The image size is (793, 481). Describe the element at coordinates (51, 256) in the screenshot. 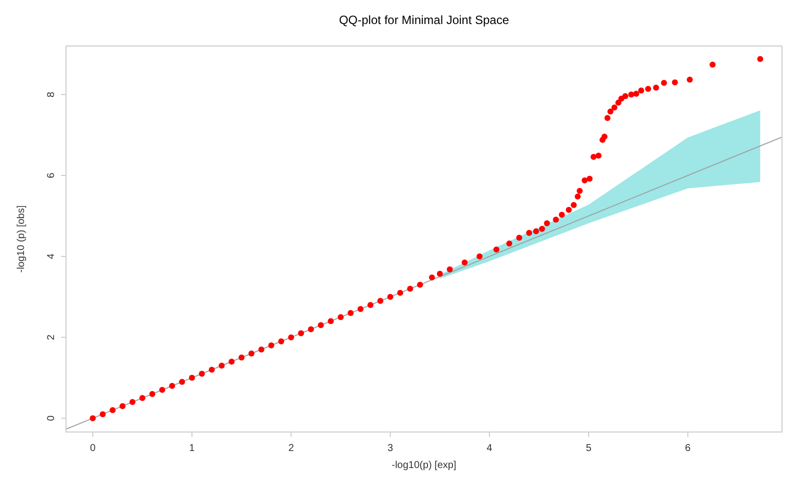

I see `y-tick-label: 4` at that location.